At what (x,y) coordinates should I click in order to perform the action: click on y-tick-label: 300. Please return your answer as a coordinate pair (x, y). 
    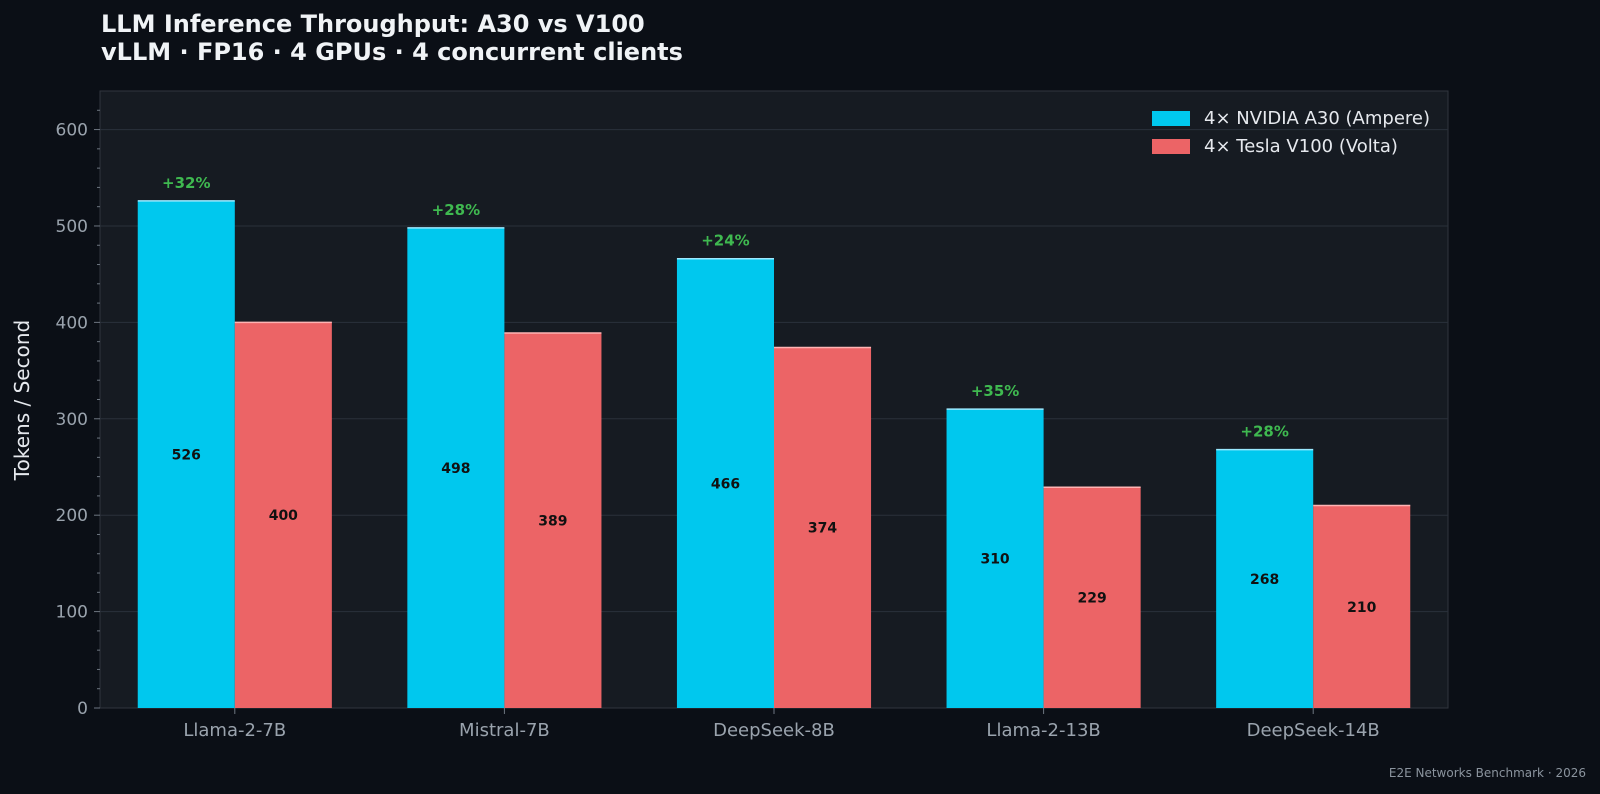
    Looking at the image, I should click on (72, 420).